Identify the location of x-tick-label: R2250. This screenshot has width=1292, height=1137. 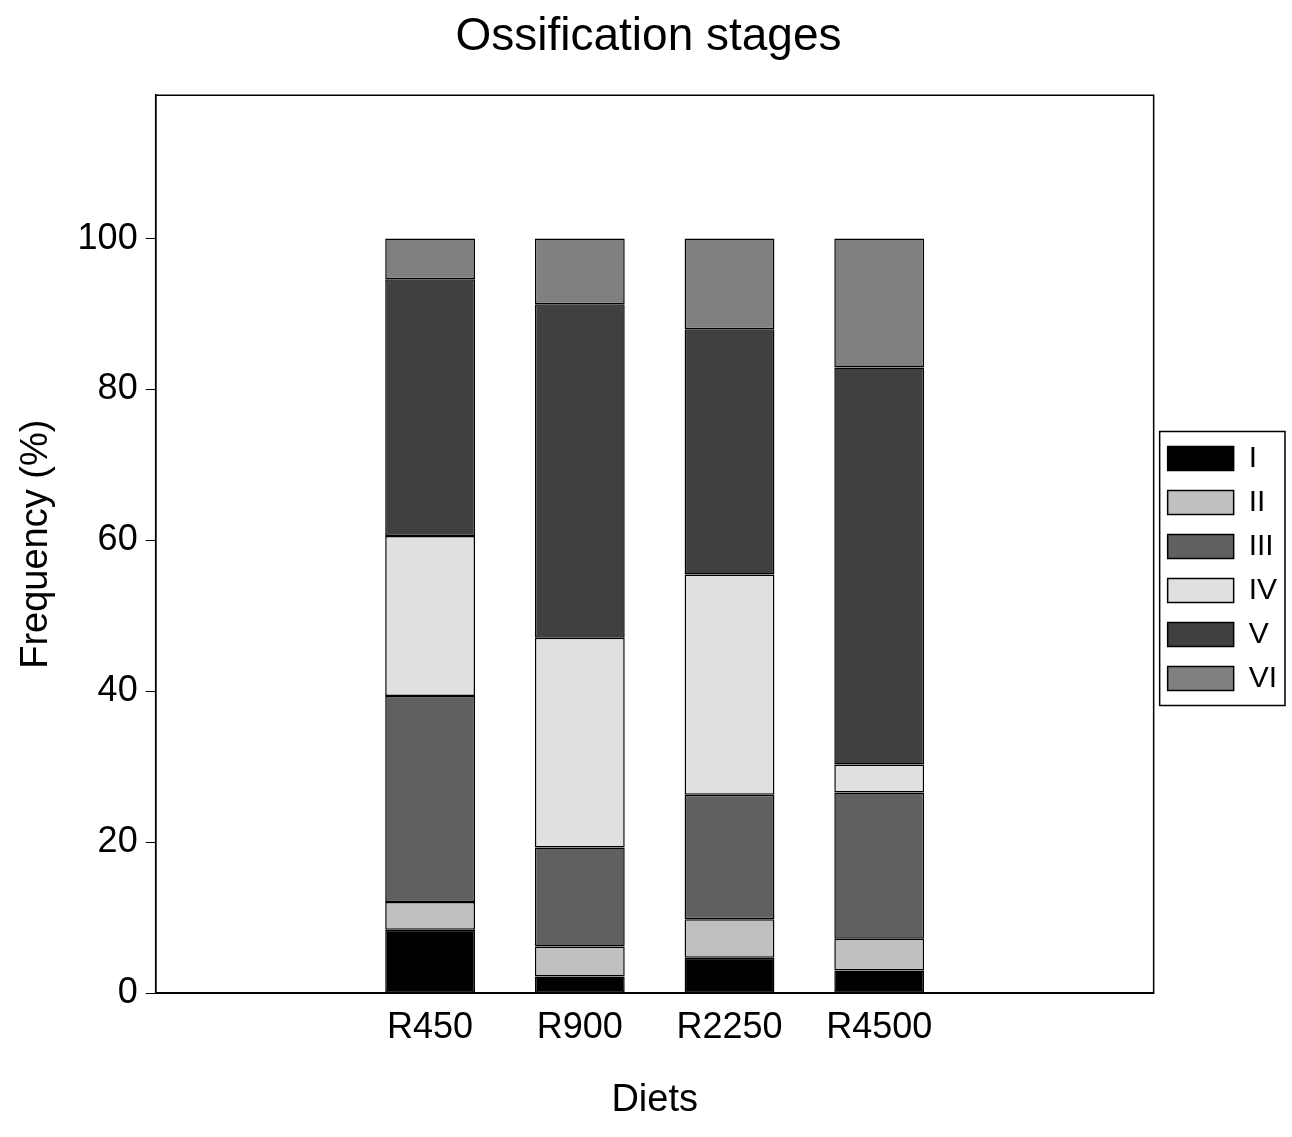
(729, 1025).